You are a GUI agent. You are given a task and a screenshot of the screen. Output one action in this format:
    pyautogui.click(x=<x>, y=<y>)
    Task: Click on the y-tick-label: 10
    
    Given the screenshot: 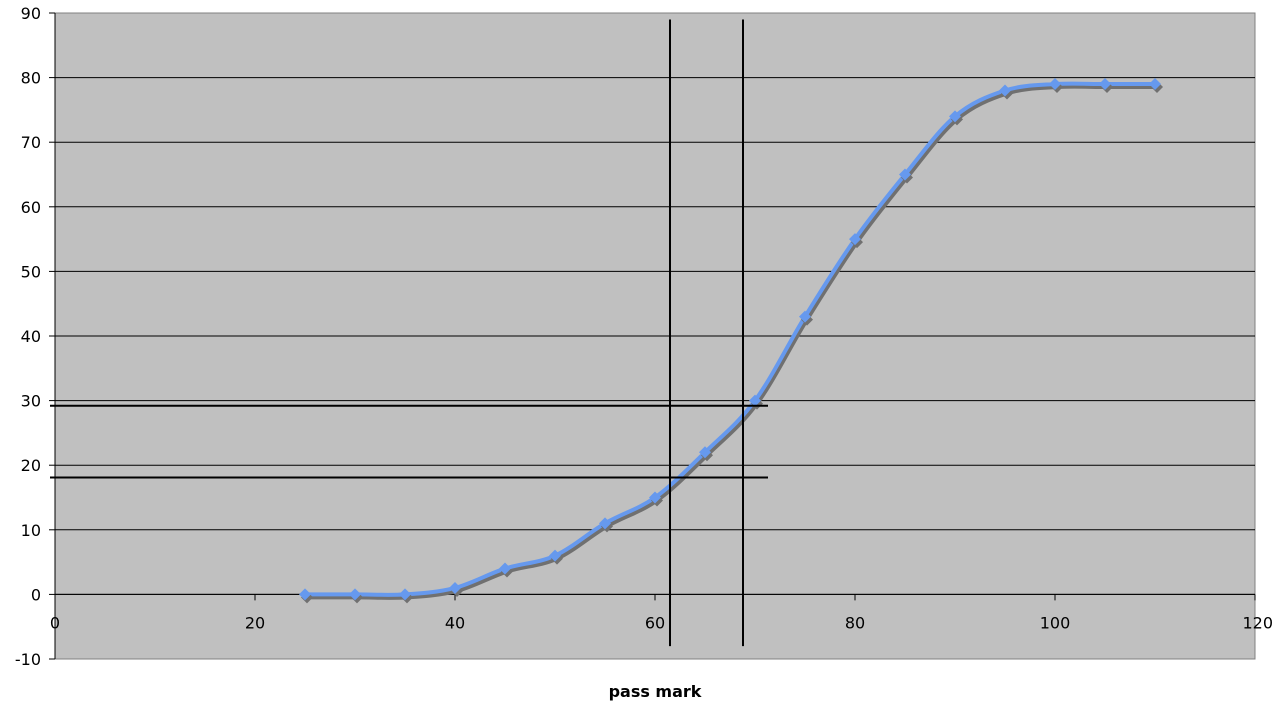 What is the action you would take?
    pyautogui.click(x=31, y=530)
    